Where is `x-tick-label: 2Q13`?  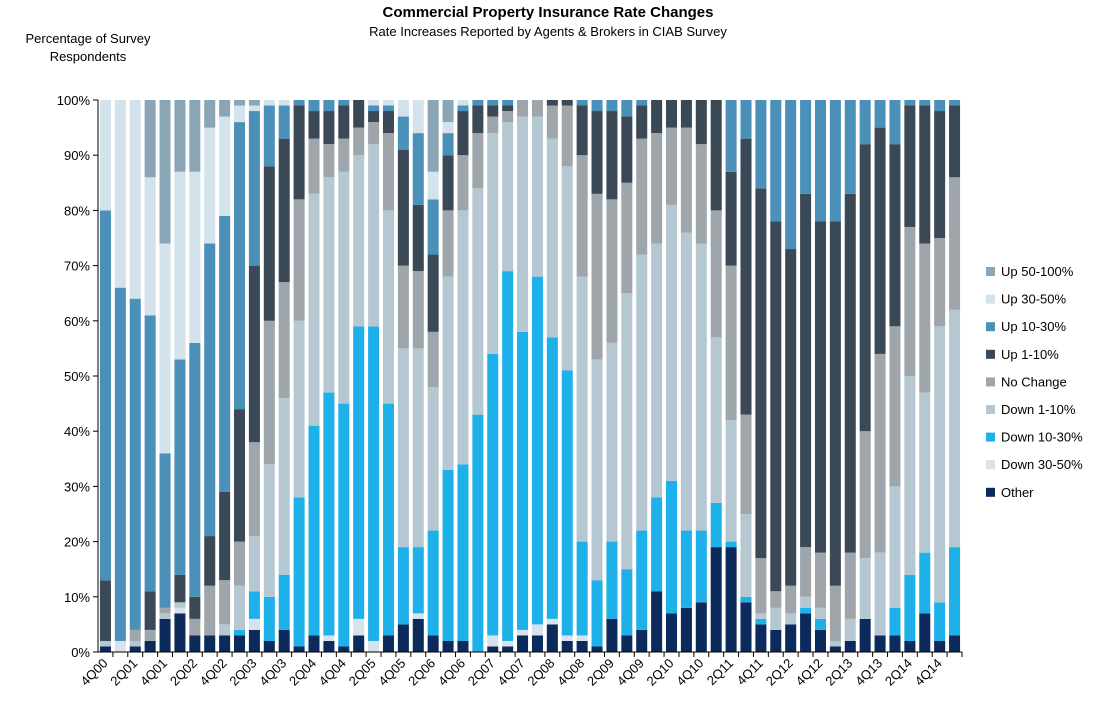
x-tick-label: 2Q13 is located at coordinates (838, 672).